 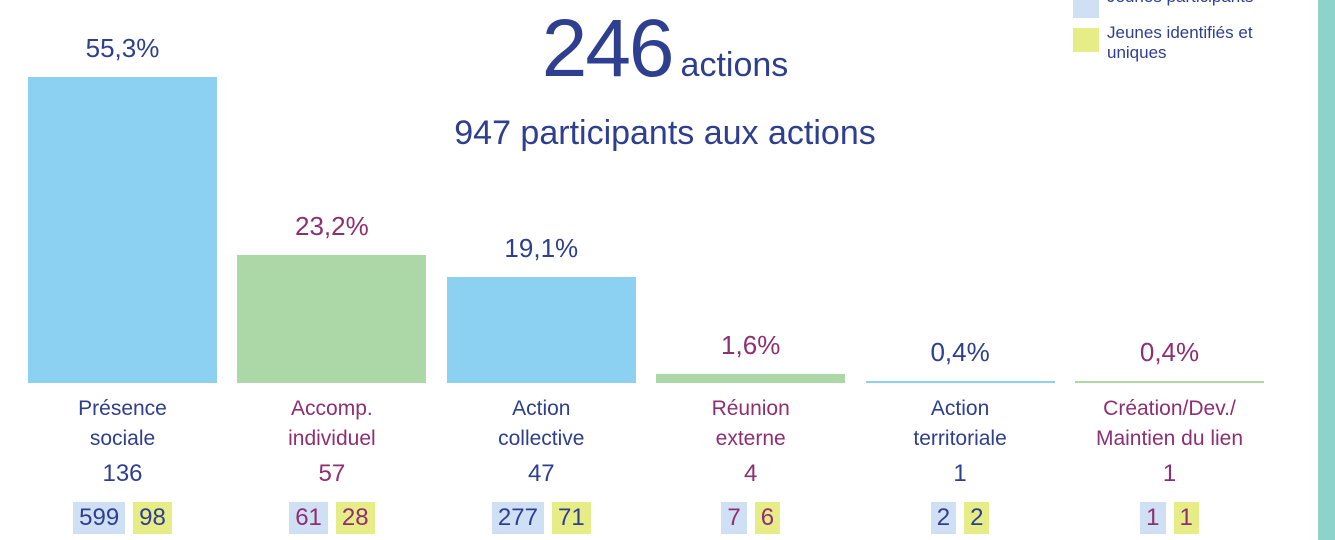 What do you see at coordinates (1169, 408) in the screenshot?
I see `x-tick-label-line: Création/Dev./` at bounding box center [1169, 408].